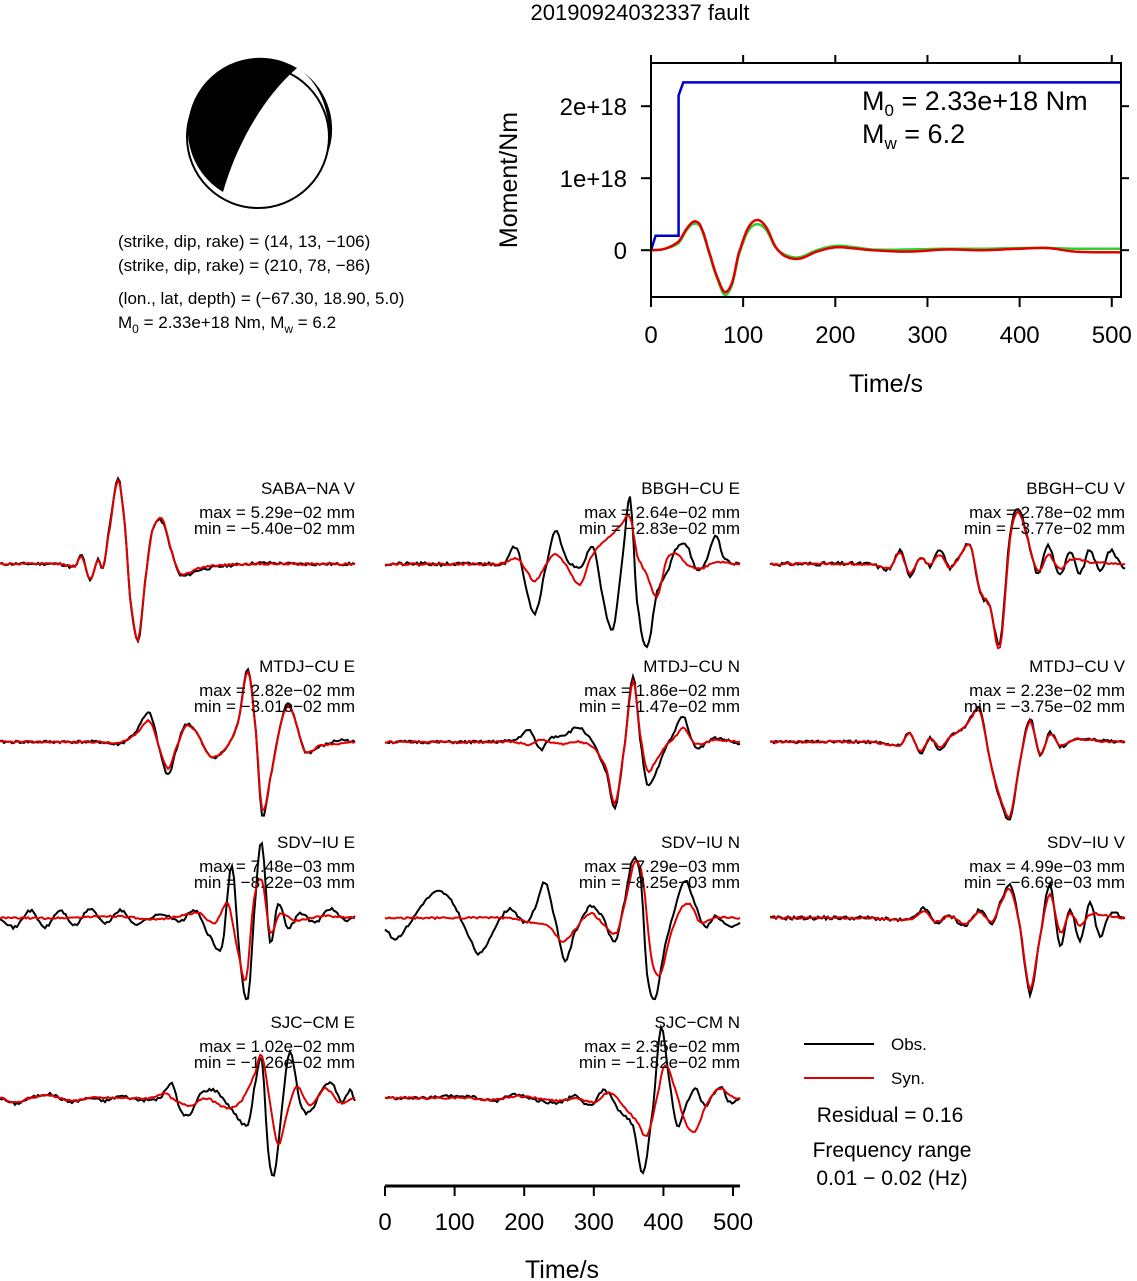  I want to click on station-min: min = −6.69e−03 mm, so click(1044, 882).